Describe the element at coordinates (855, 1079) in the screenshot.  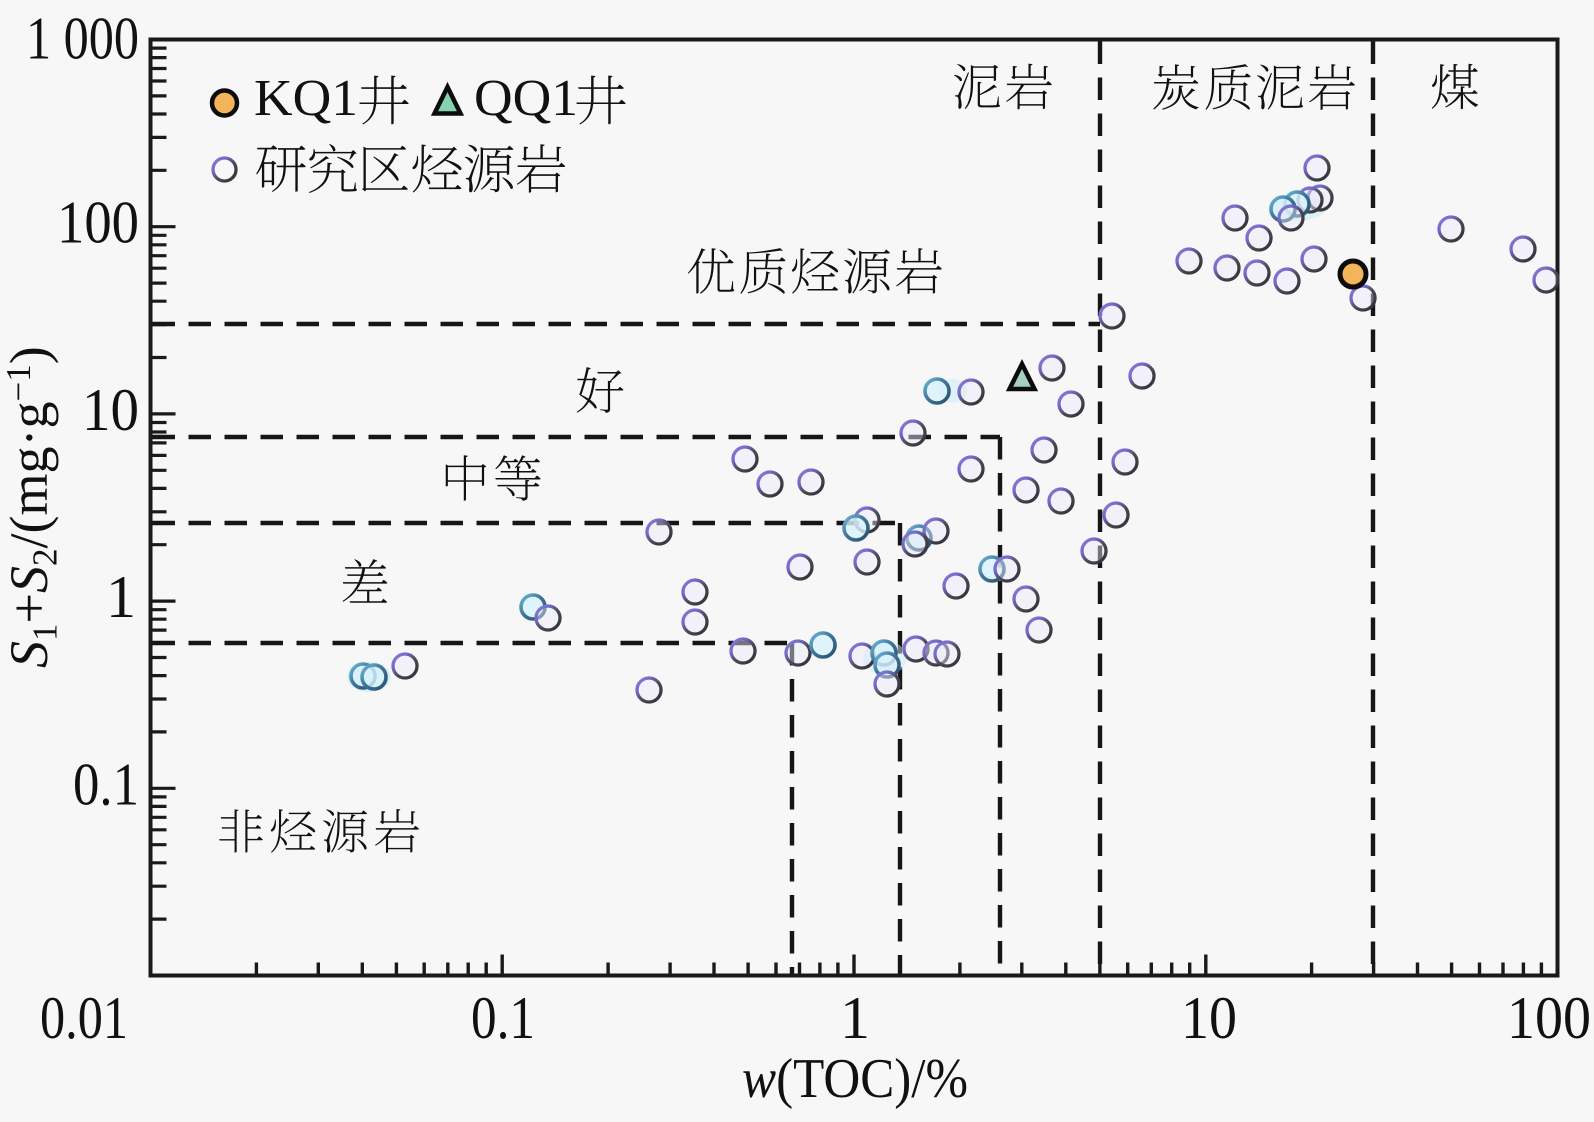
I see `svg-text: w(TOC)/%` at that location.